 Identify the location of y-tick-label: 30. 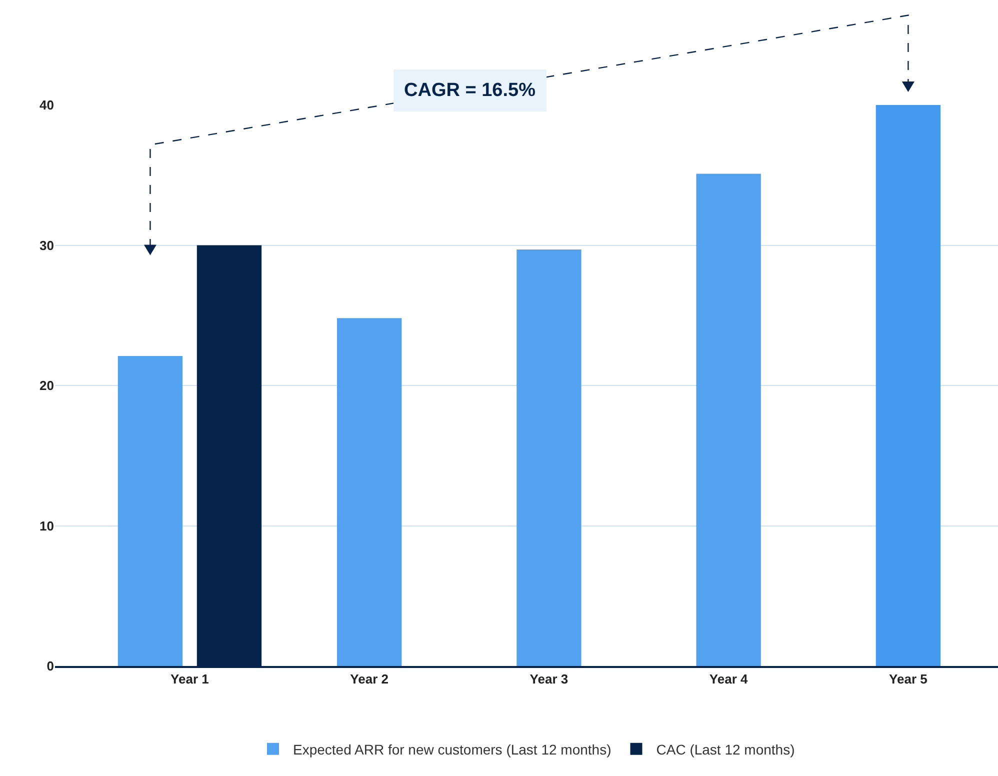
(47, 245).